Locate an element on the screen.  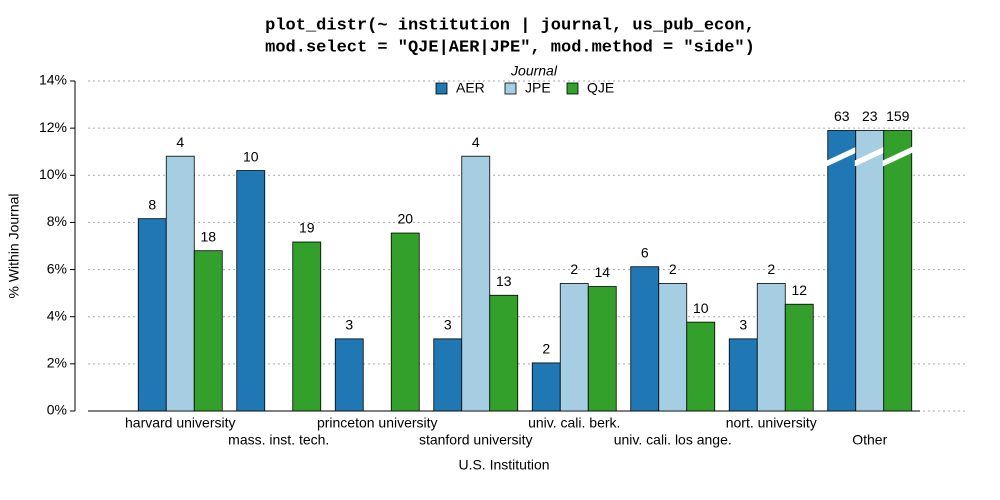
data-label: 14 is located at coordinates (602, 272).